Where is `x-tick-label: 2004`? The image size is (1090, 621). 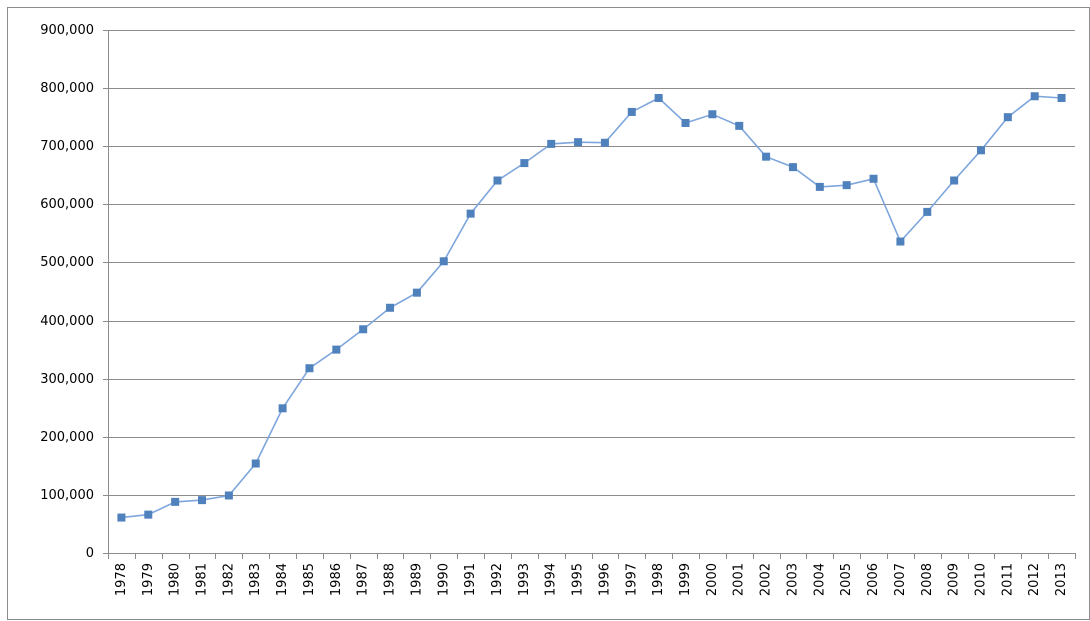 x-tick-label: 2004 is located at coordinates (819, 579).